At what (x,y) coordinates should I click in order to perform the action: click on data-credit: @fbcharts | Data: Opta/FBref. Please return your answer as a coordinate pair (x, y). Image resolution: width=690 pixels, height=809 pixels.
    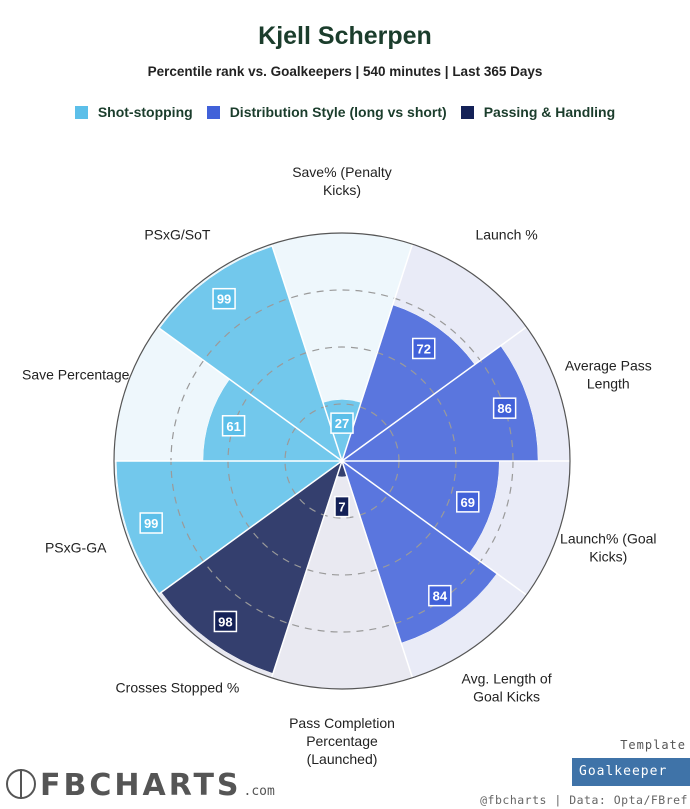
    Looking at the image, I should click on (584, 800).